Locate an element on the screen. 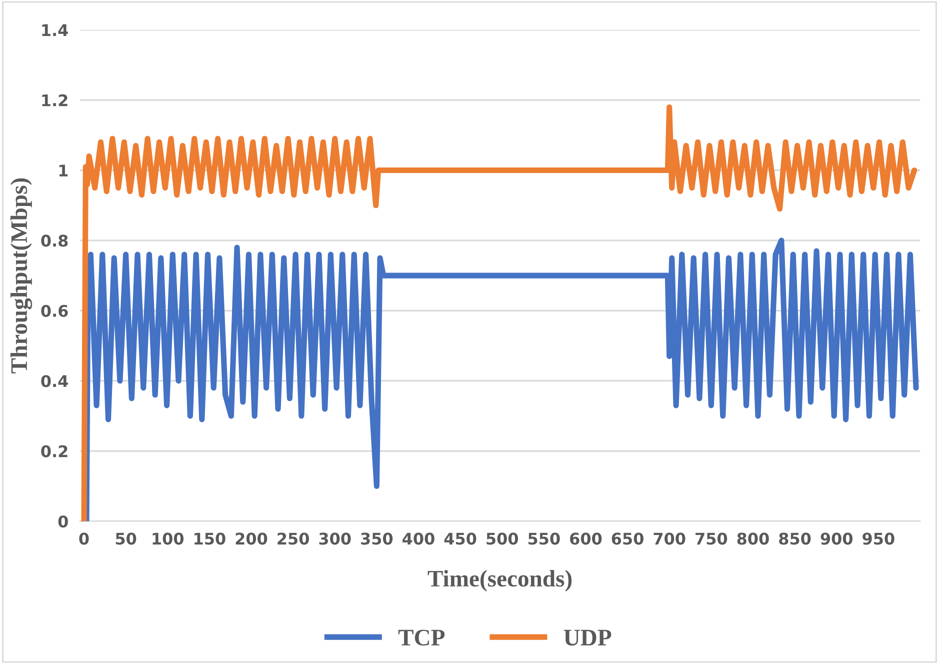  x-tick-label: 150 is located at coordinates (210, 538).